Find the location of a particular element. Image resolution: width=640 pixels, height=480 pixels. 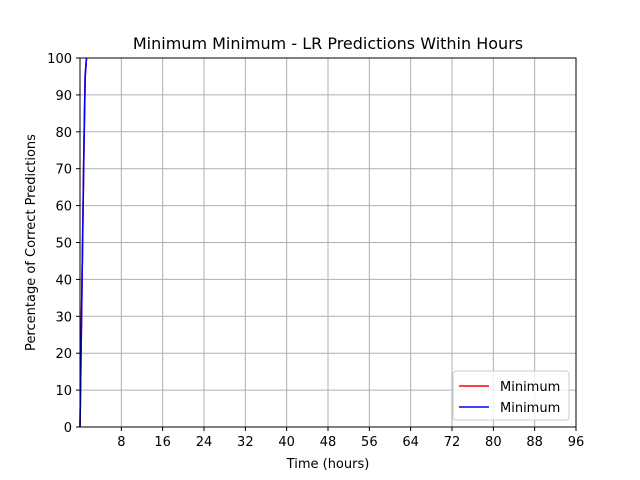

y-tick-label: 60 is located at coordinates (63, 207).